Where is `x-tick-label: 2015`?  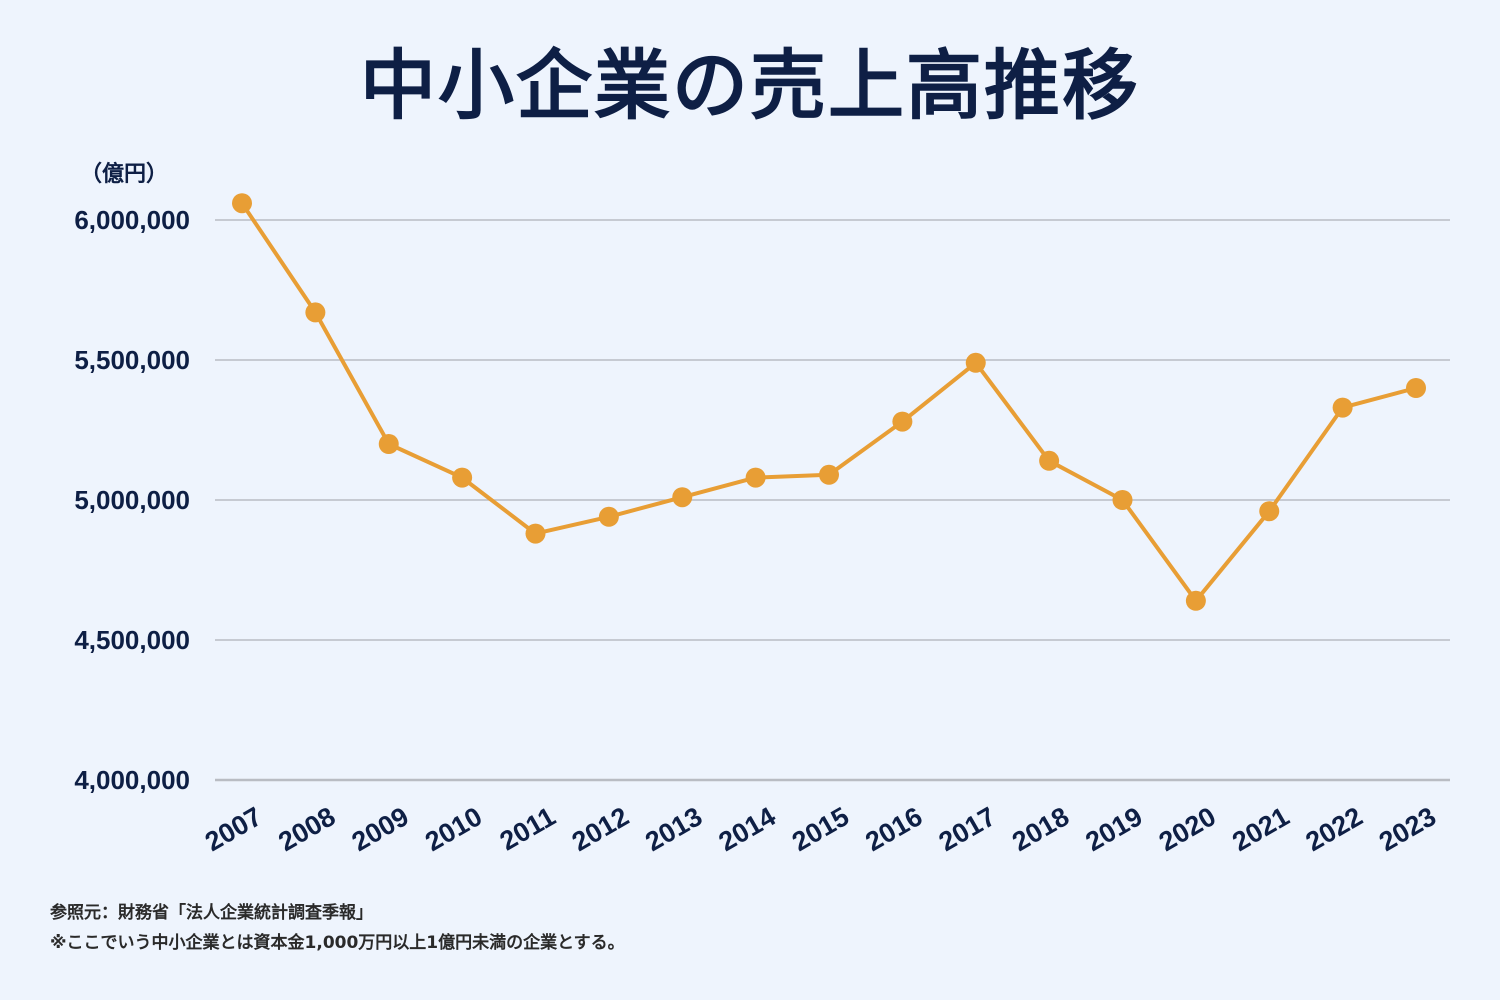
x-tick-label: 2015 is located at coordinates (820, 829).